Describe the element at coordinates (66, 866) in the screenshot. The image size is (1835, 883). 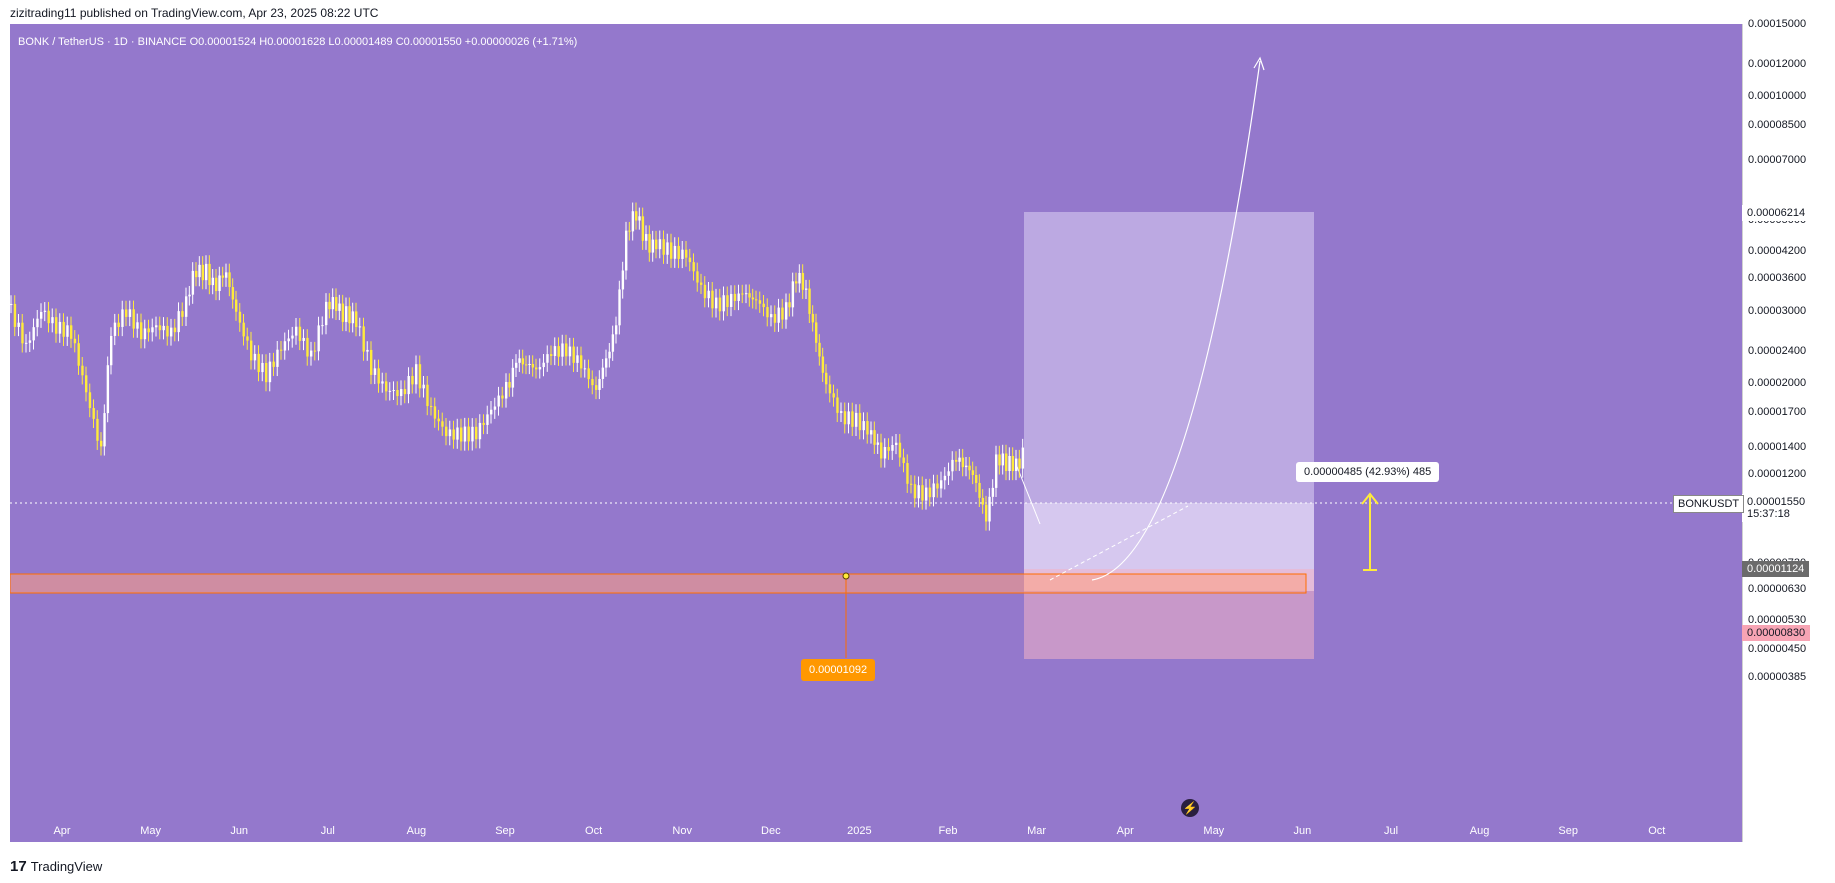
I see `footer-brand-text: TradingView` at that location.